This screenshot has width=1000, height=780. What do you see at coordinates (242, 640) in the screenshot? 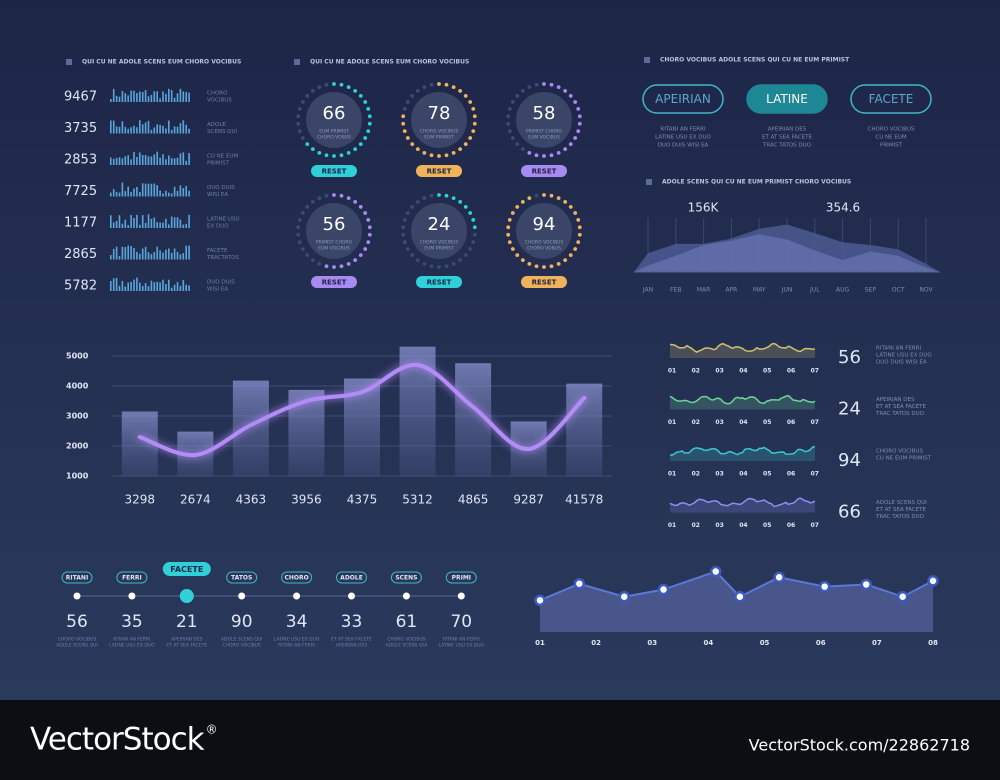
I see `caption-line: ADOLE SCENS QUI` at bounding box center [242, 640].